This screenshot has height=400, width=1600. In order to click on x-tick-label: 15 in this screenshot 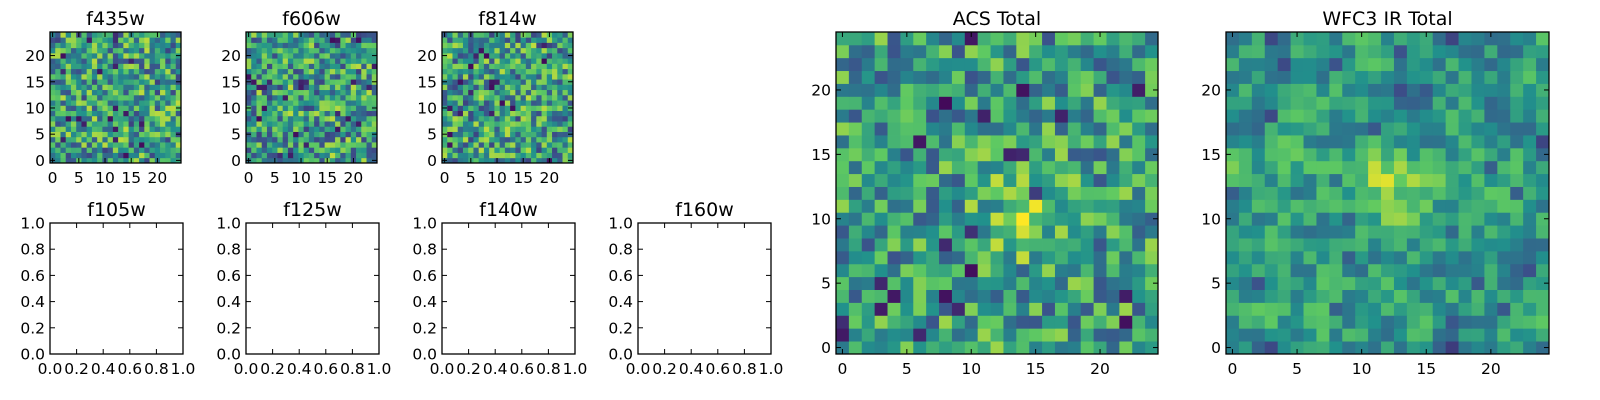, I will do `click(1426, 369)`.